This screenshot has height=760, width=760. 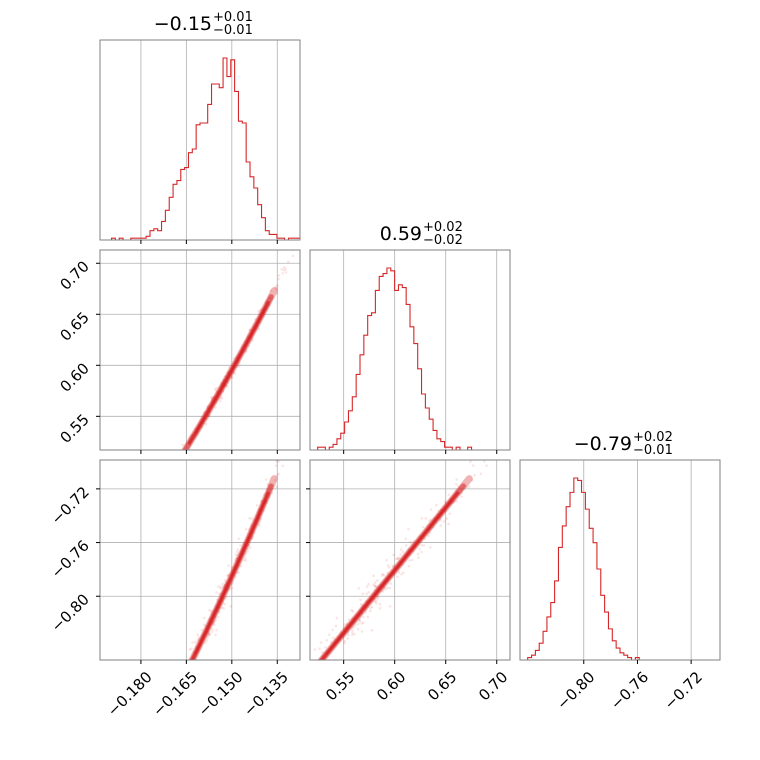 I want to click on svg-text: −0.165, so click(x=175, y=694).